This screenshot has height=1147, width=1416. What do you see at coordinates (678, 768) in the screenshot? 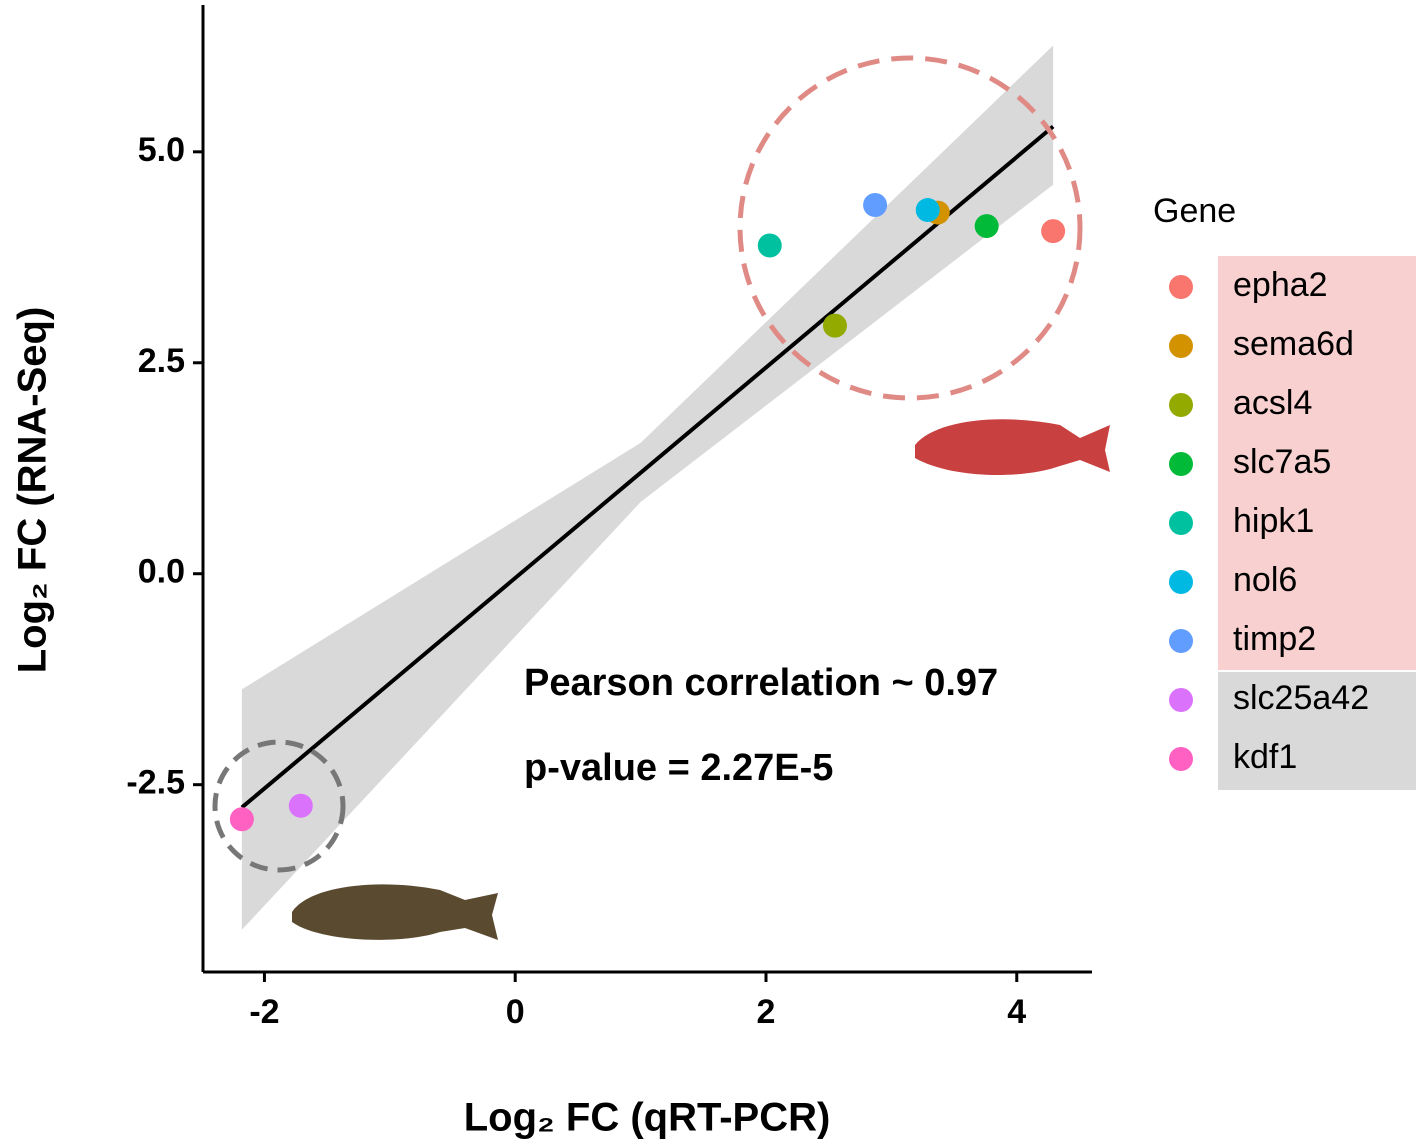
I see `annotation: p-value = 2.27E-5` at bounding box center [678, 768].